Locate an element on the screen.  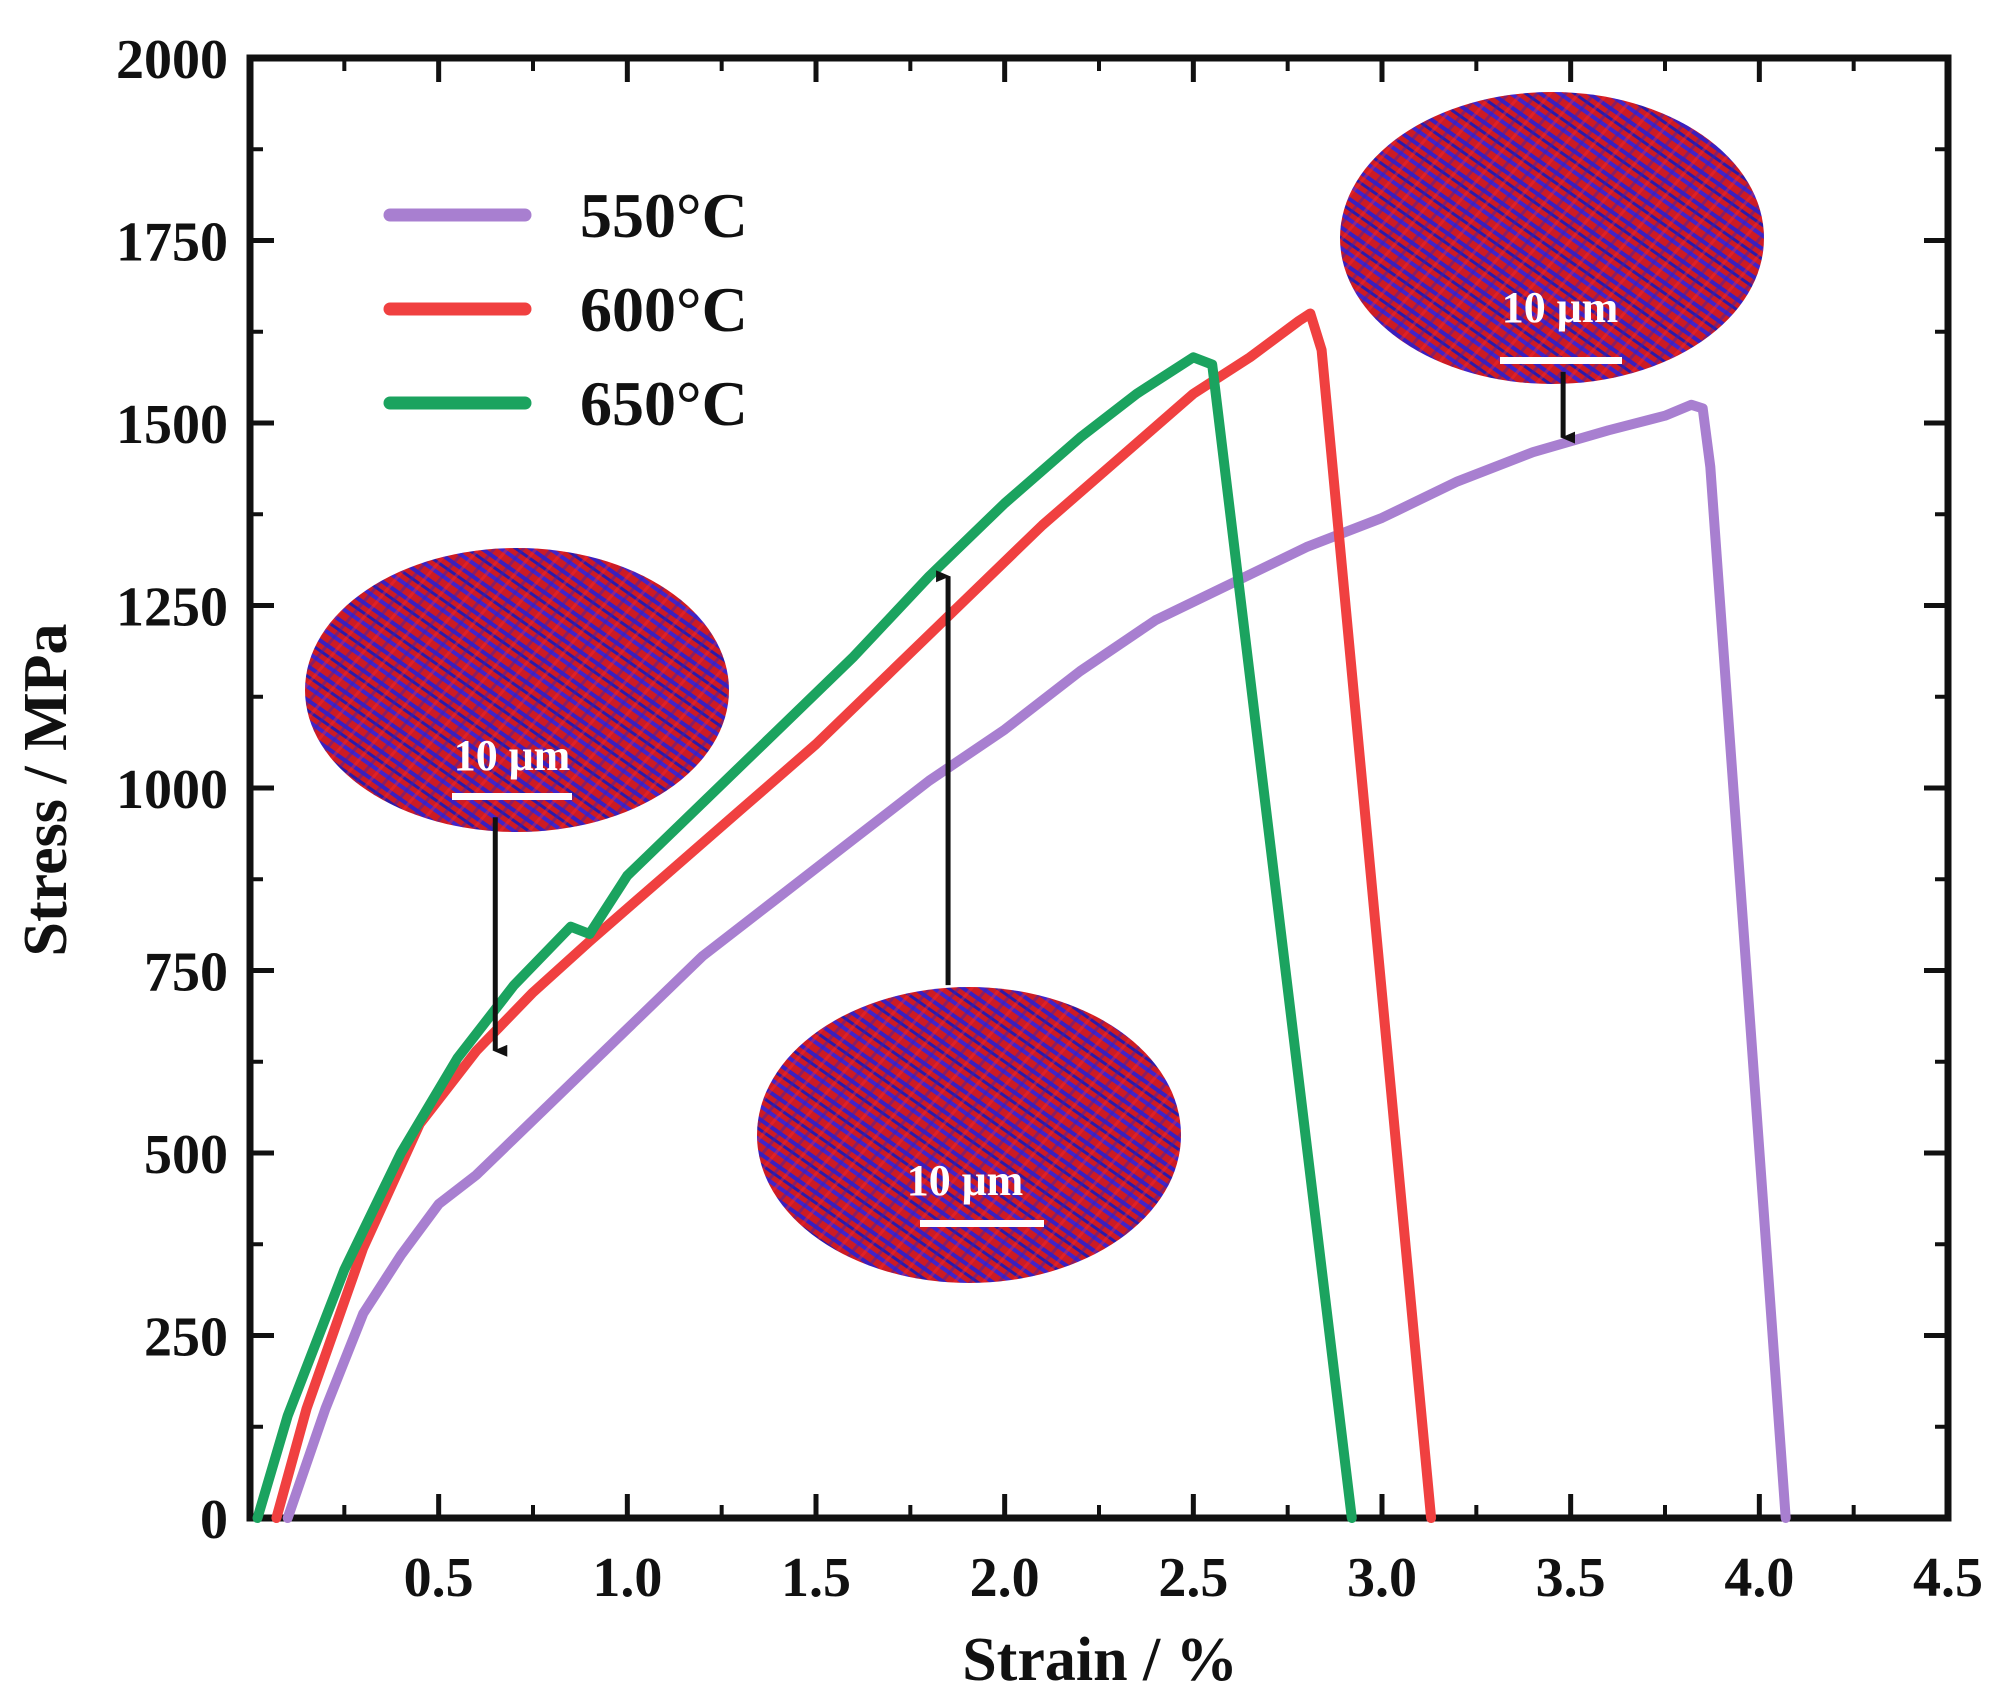
micrograph-inset-right: 10 μm is located at coordinates (1552, 238).